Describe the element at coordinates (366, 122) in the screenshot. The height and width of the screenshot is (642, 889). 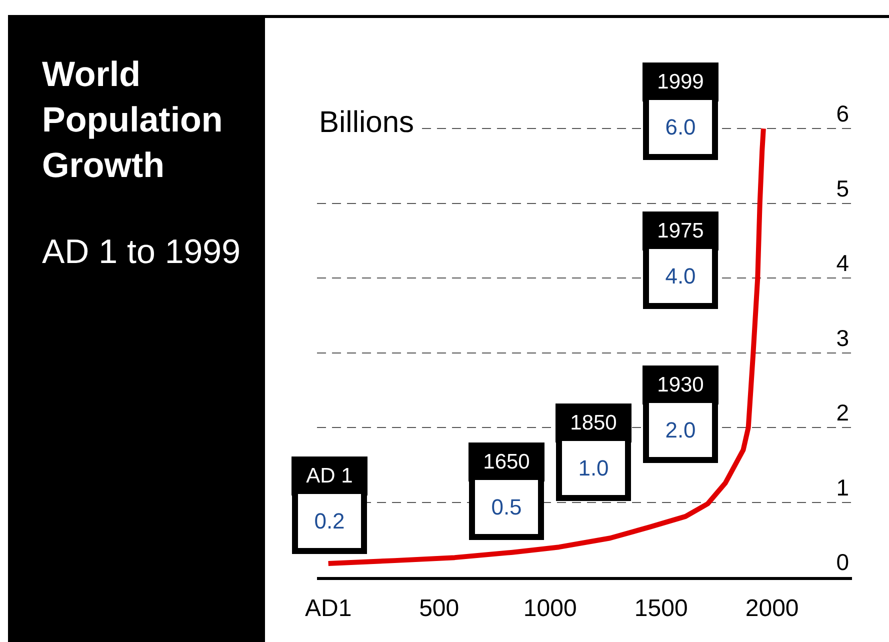
I see `y-axis-title: Billions` at that location.